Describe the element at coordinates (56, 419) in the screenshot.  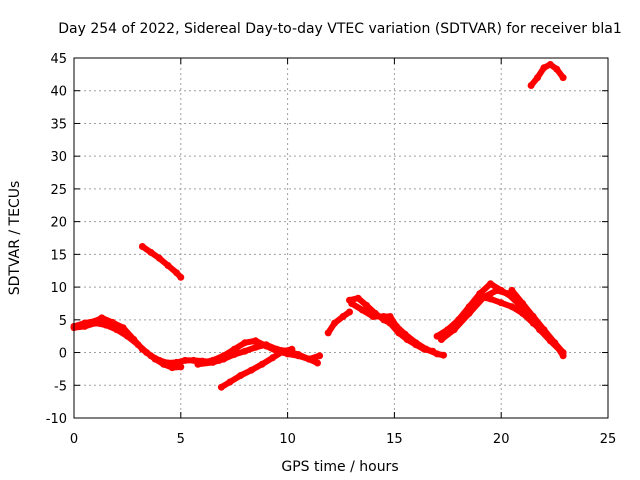
I see `y-tick-label: -10` at that location.